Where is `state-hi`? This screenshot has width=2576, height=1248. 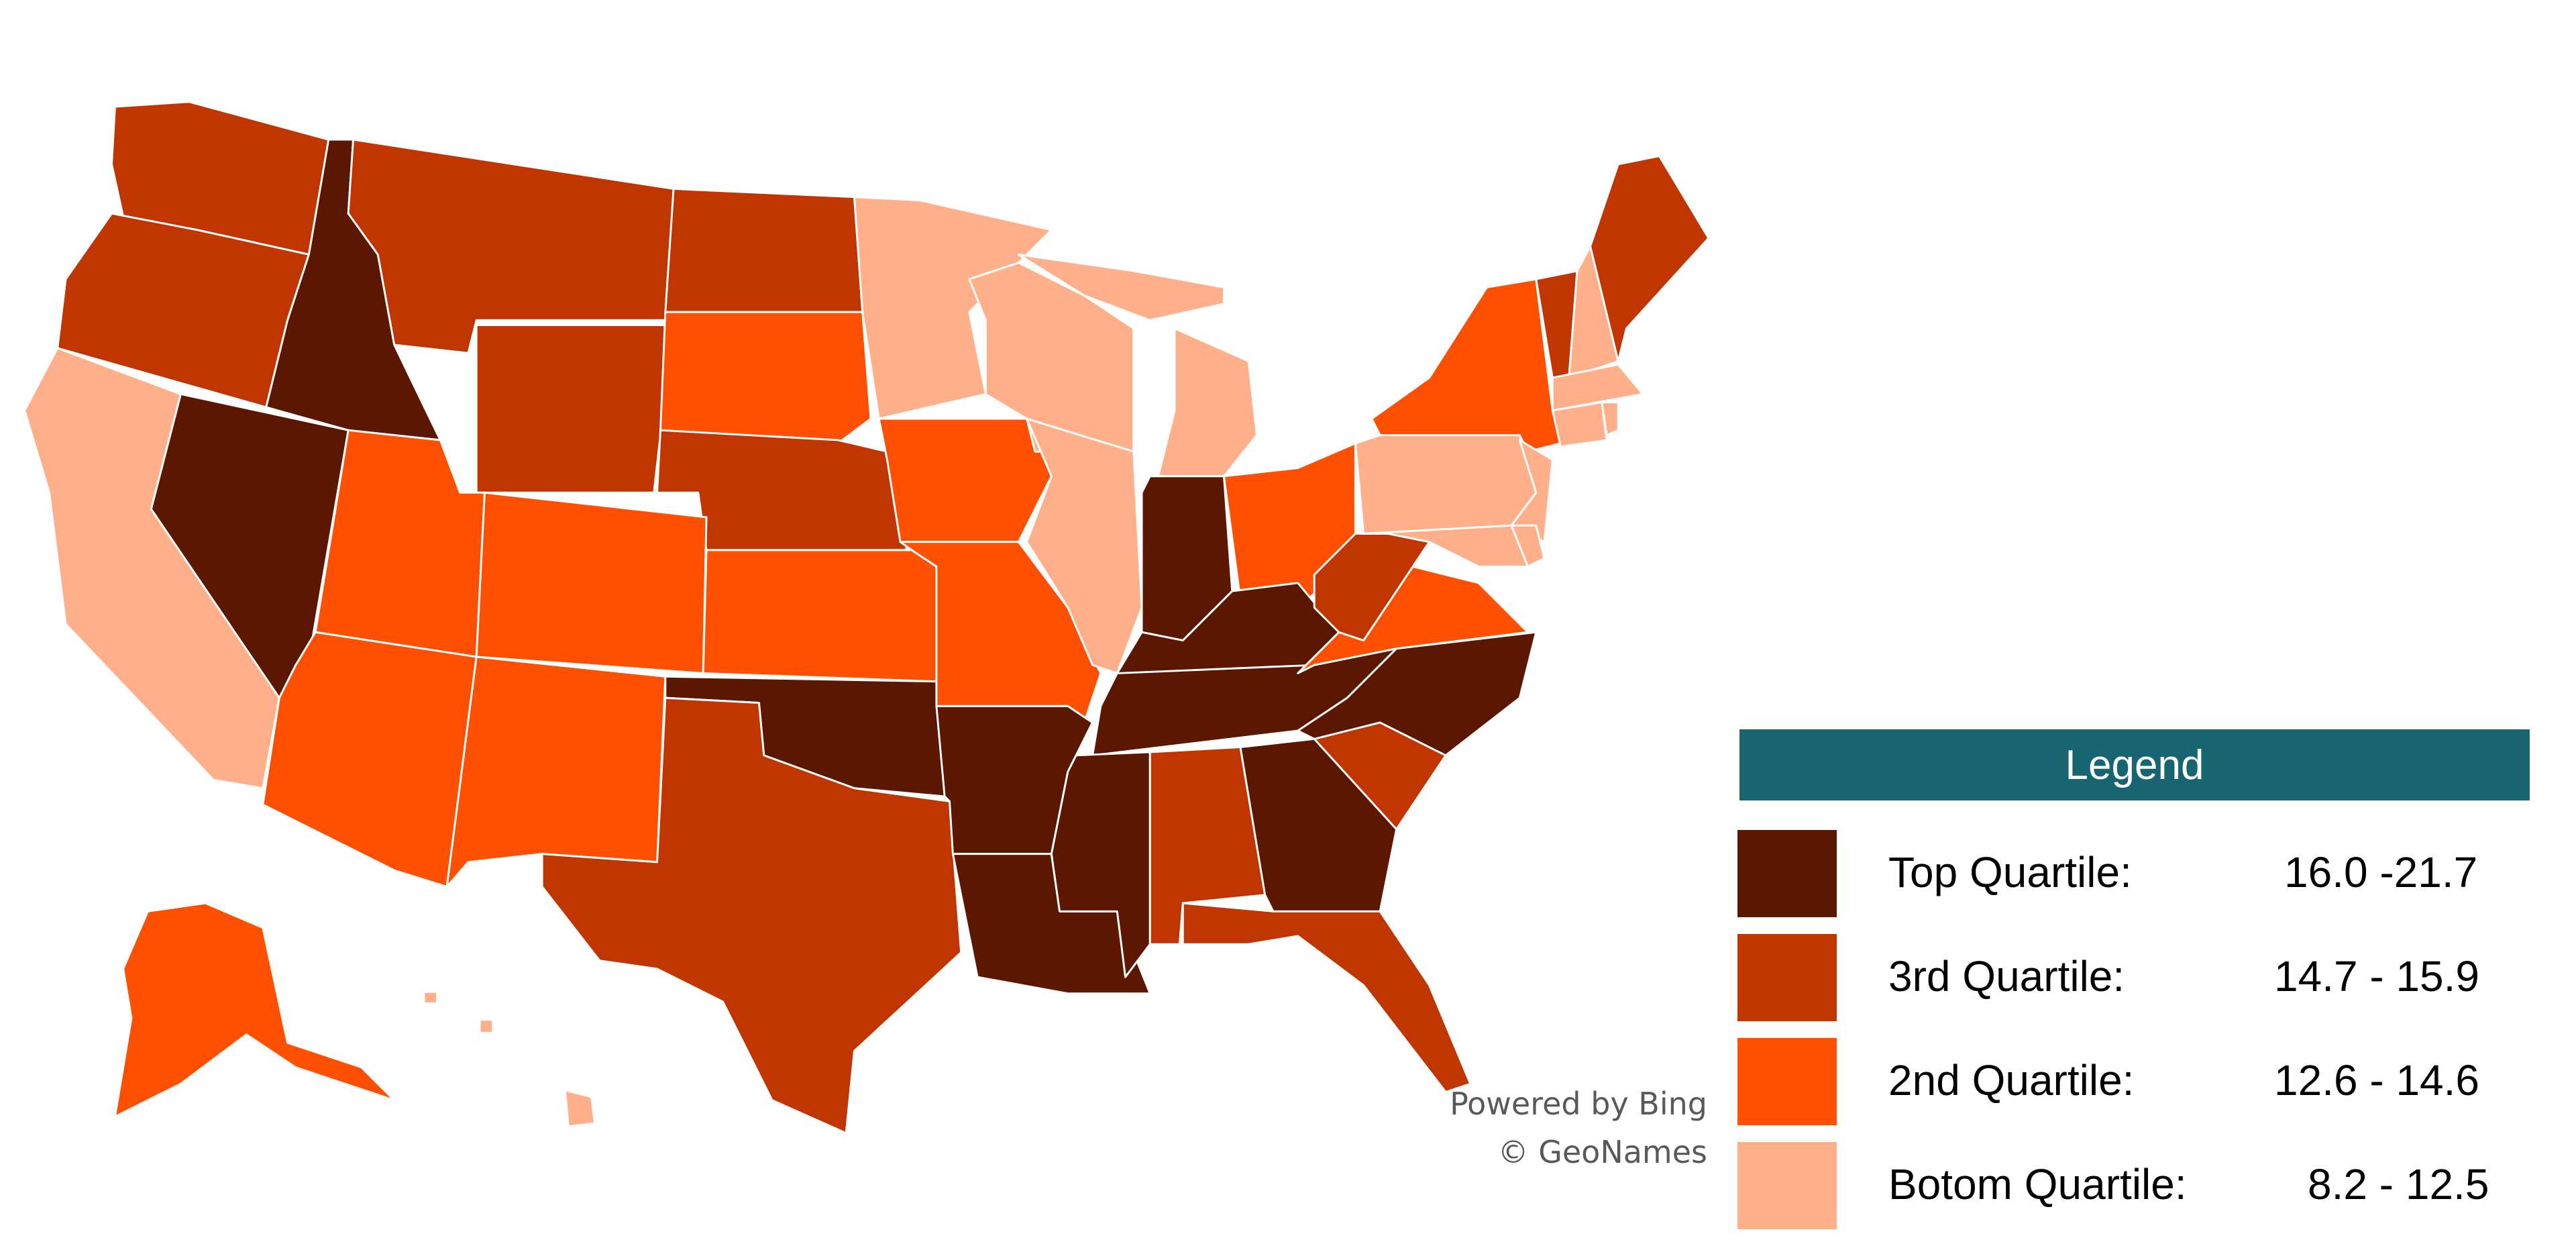
state-hi is located at coordinates (509, 1059).